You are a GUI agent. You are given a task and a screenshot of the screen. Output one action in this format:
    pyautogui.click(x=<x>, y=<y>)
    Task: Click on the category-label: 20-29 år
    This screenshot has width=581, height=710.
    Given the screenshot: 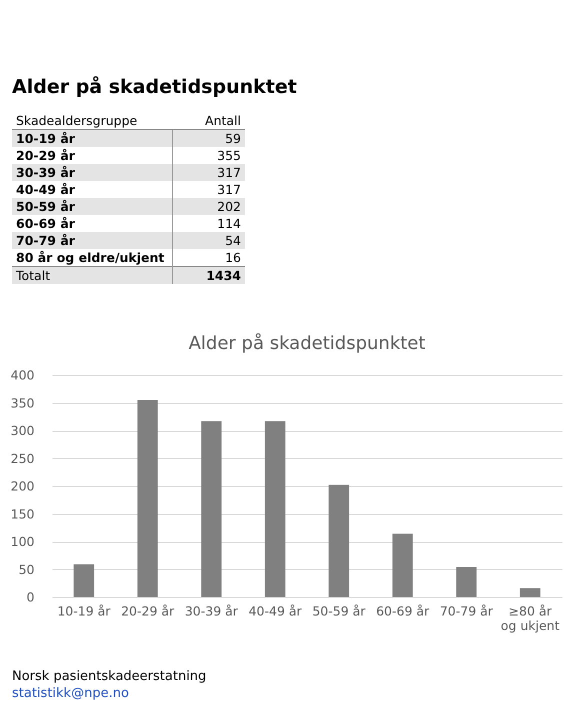 What is the action you would take?
    pyautogui.click(x=45, y=155)
    